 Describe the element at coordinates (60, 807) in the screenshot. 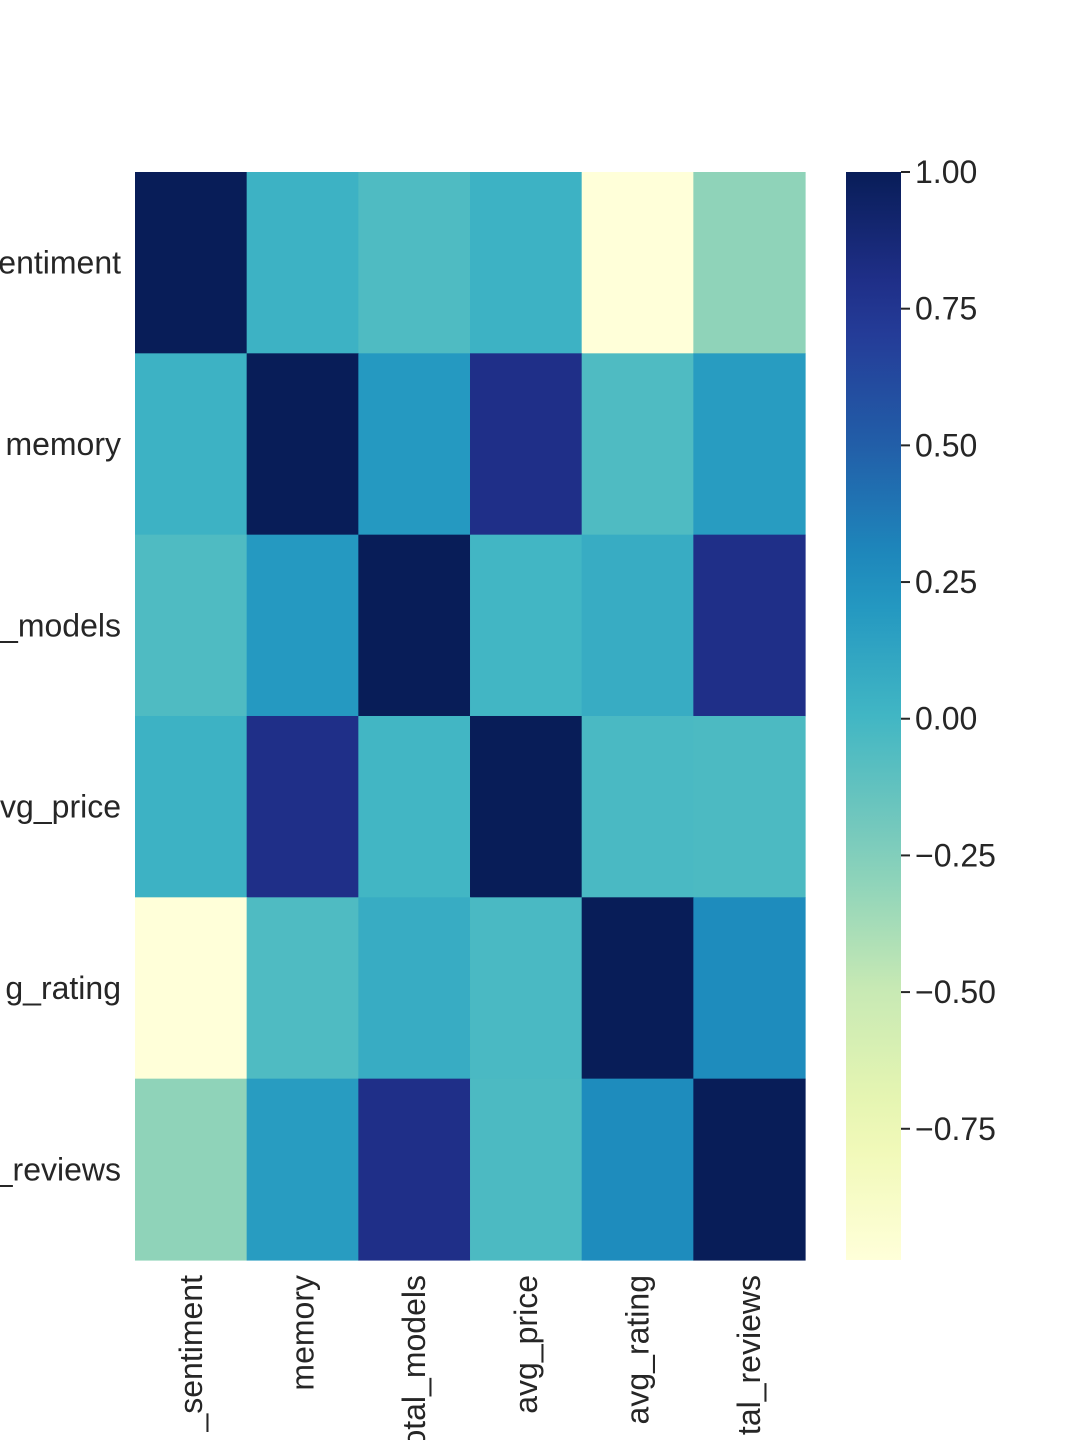

I see `row-tick-label: vg_price` at that location.